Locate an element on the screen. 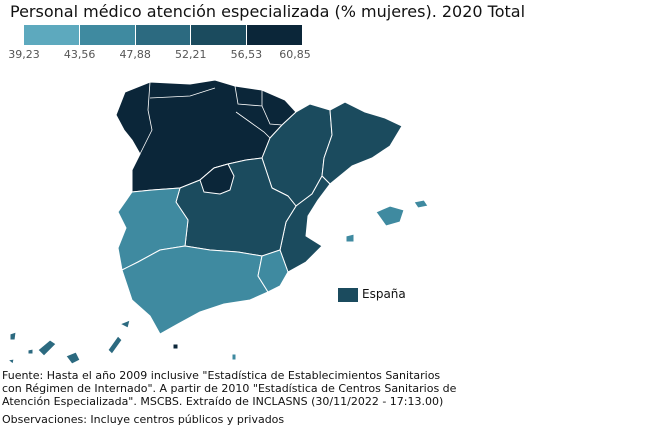  island-fuerteventura is located at coordinates (115, 345).